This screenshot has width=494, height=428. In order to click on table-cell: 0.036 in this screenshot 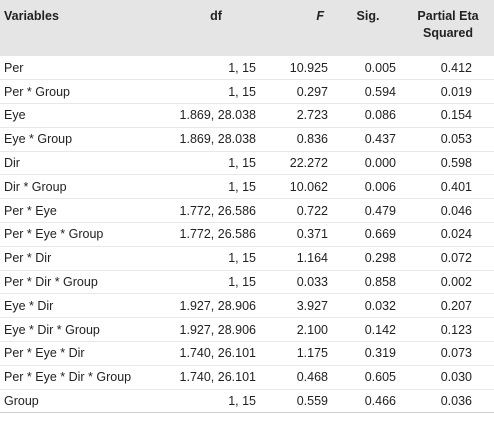, I will do `click(456, 401)`.